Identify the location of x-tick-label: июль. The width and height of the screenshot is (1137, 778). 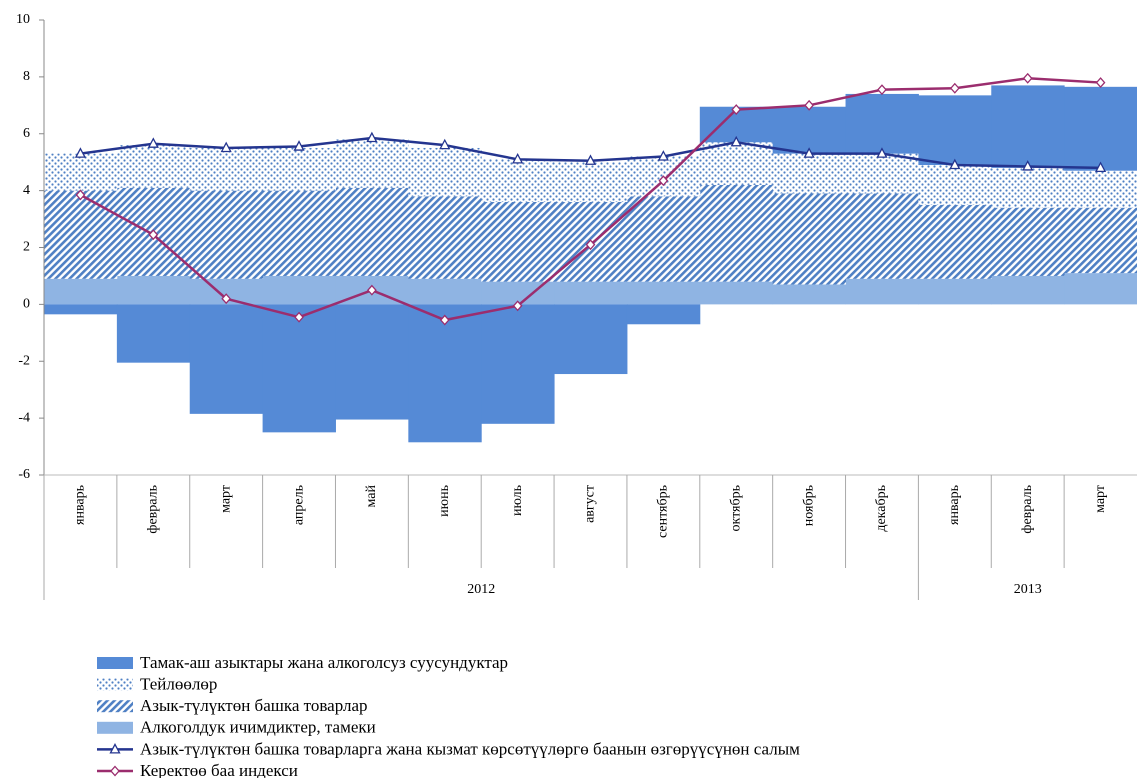
(517, 500).